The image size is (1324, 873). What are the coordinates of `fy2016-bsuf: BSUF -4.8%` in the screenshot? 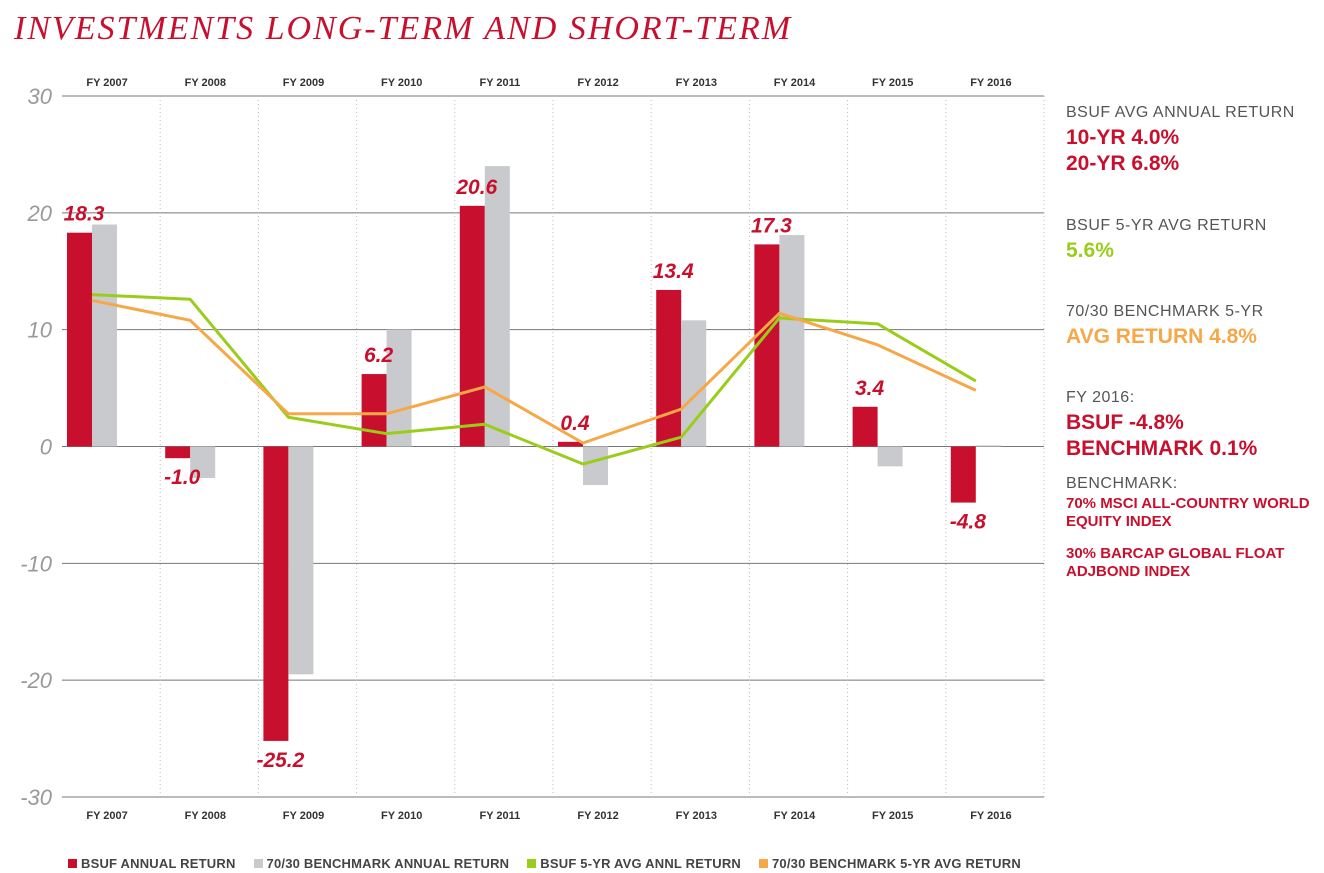 It's located at (1125, 422).